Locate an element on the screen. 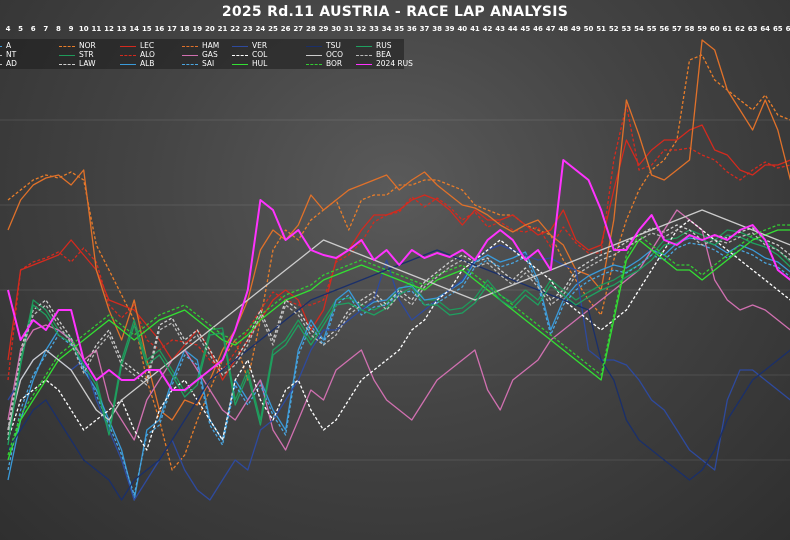 This screenshot has height=540, width=790. x-tick-label: 14 is located at coordinates (134, 29).